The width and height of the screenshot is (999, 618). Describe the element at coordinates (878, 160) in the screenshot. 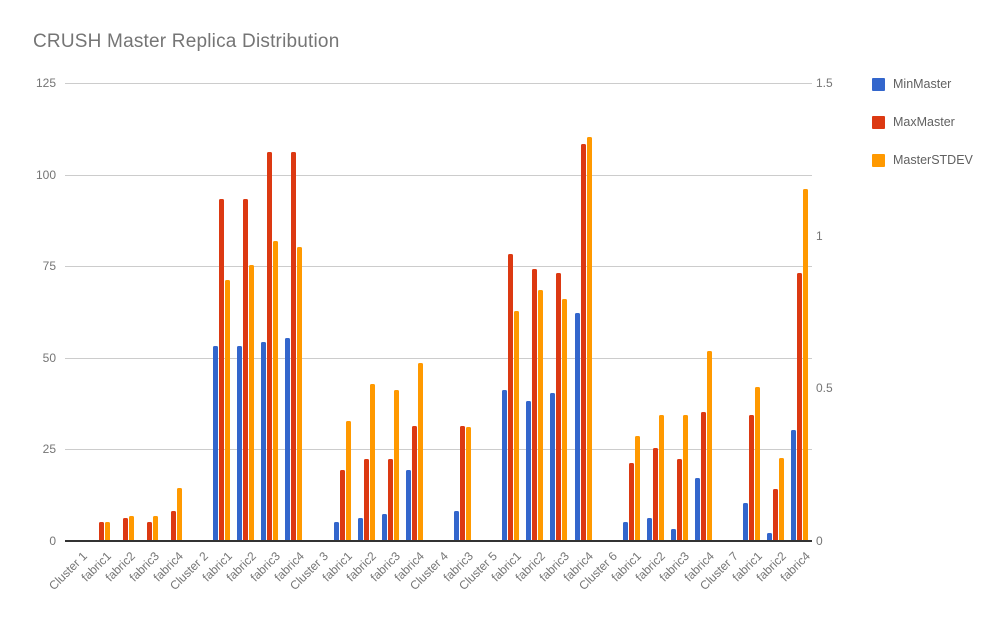

I see `legend-swatch-masterstdev` at that location.